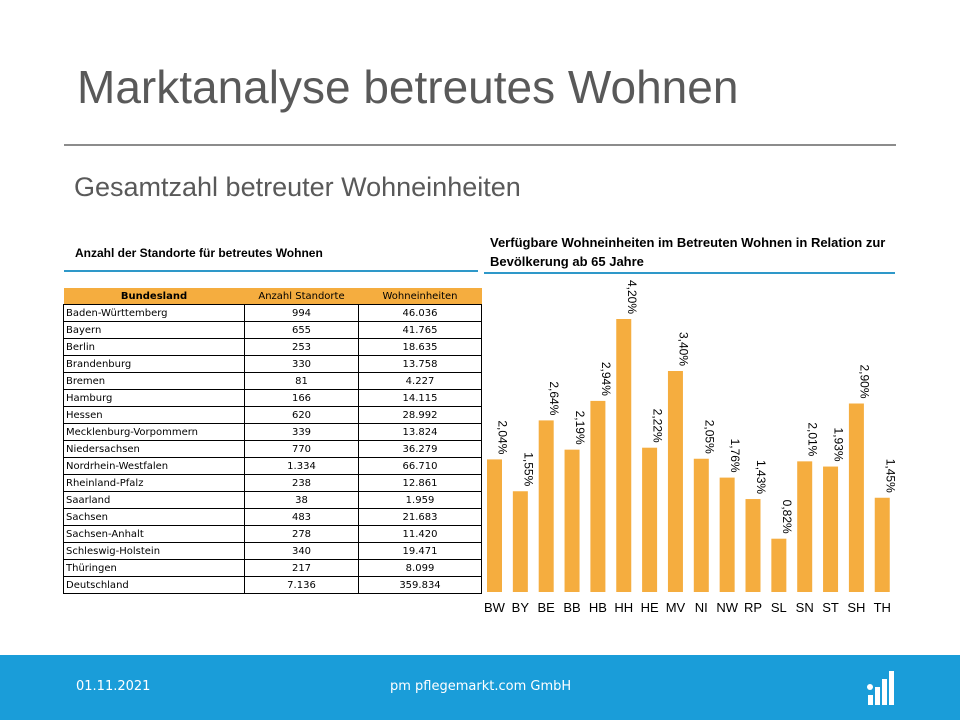 The image size is (960, 720). Describe the element at coordinates (420, 517) in the screenshot. I see `cell-wohneinheiten: 21.683` at that location.